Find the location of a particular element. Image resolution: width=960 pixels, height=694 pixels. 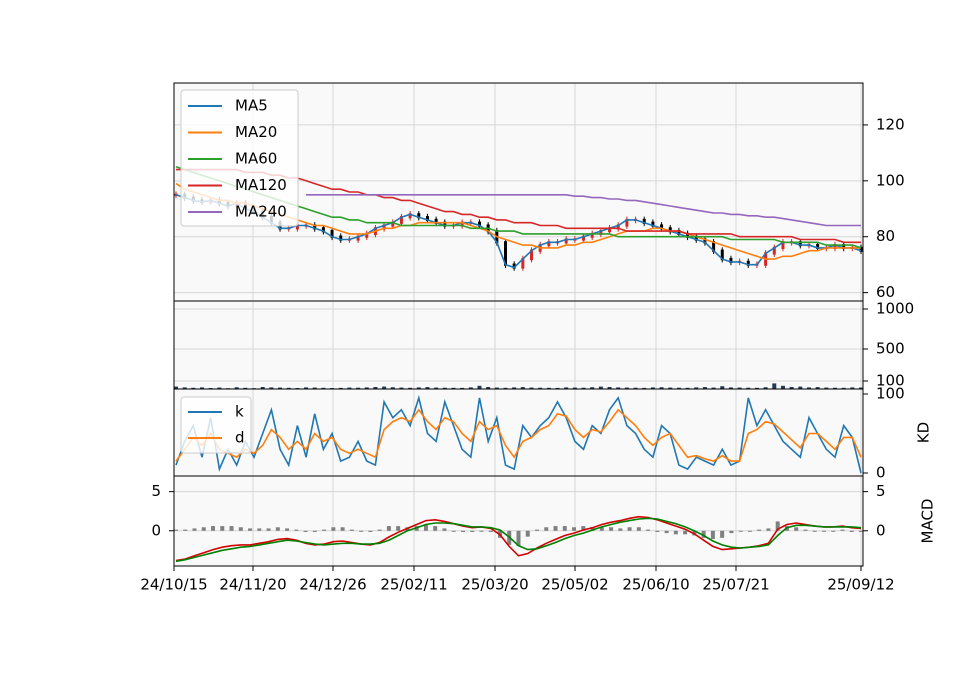

x-tick-label: 24/11/20 is located at coordinates (252, 585).